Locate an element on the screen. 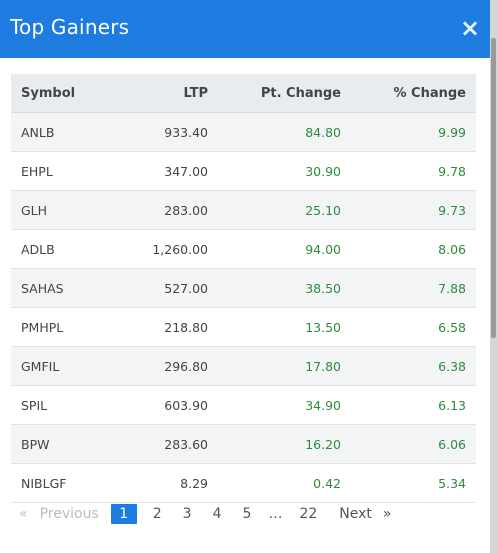 The height and width of the screenshot is (553, 497). cell-symbol: SPIL is located at coordinates (58, 405).